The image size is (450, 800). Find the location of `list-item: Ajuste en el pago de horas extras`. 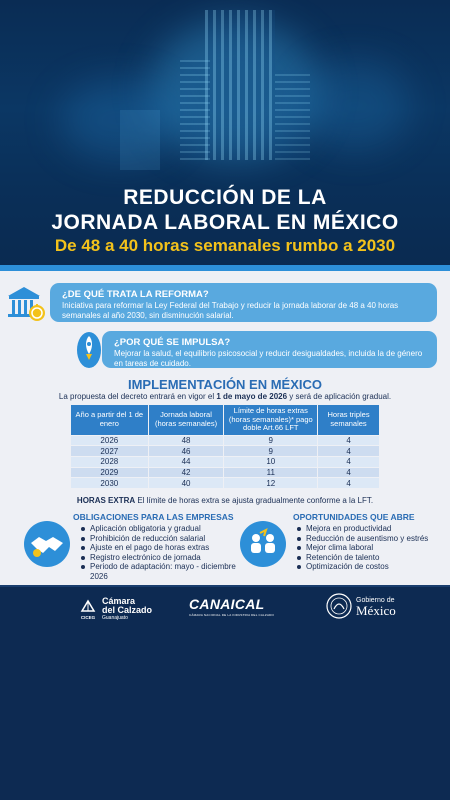

list-item: Ajuste en el pago de horas extras is located at coordinates (165, 548).